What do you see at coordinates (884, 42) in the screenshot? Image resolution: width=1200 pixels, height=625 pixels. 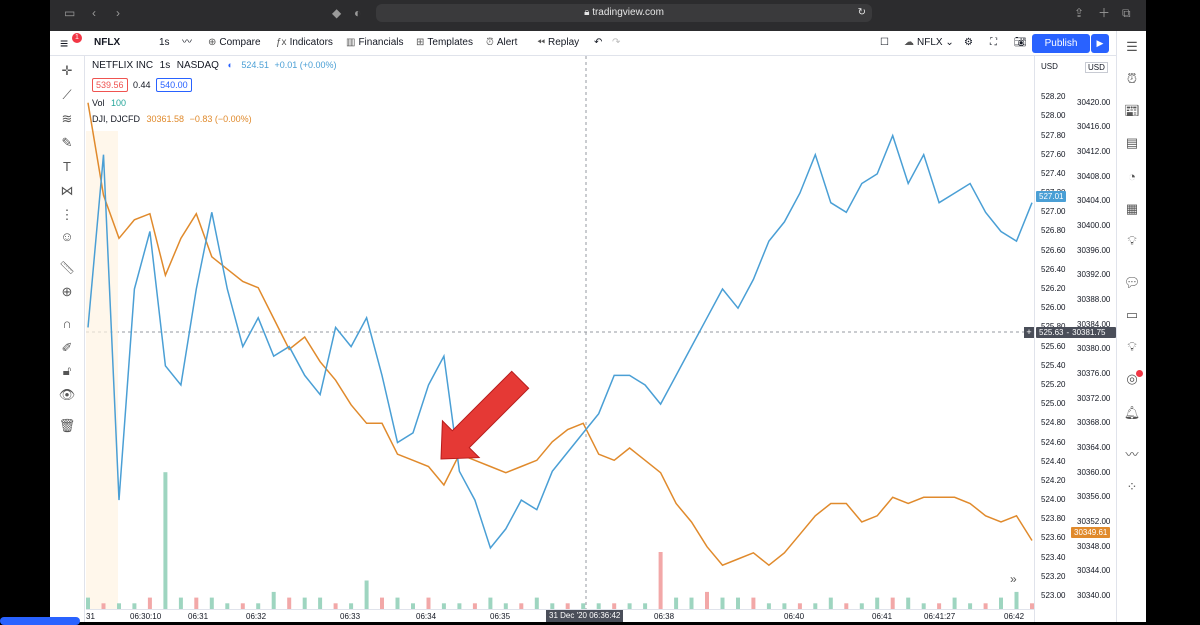 I see `layout-icon: ☐` at bounding box center [884, 42].